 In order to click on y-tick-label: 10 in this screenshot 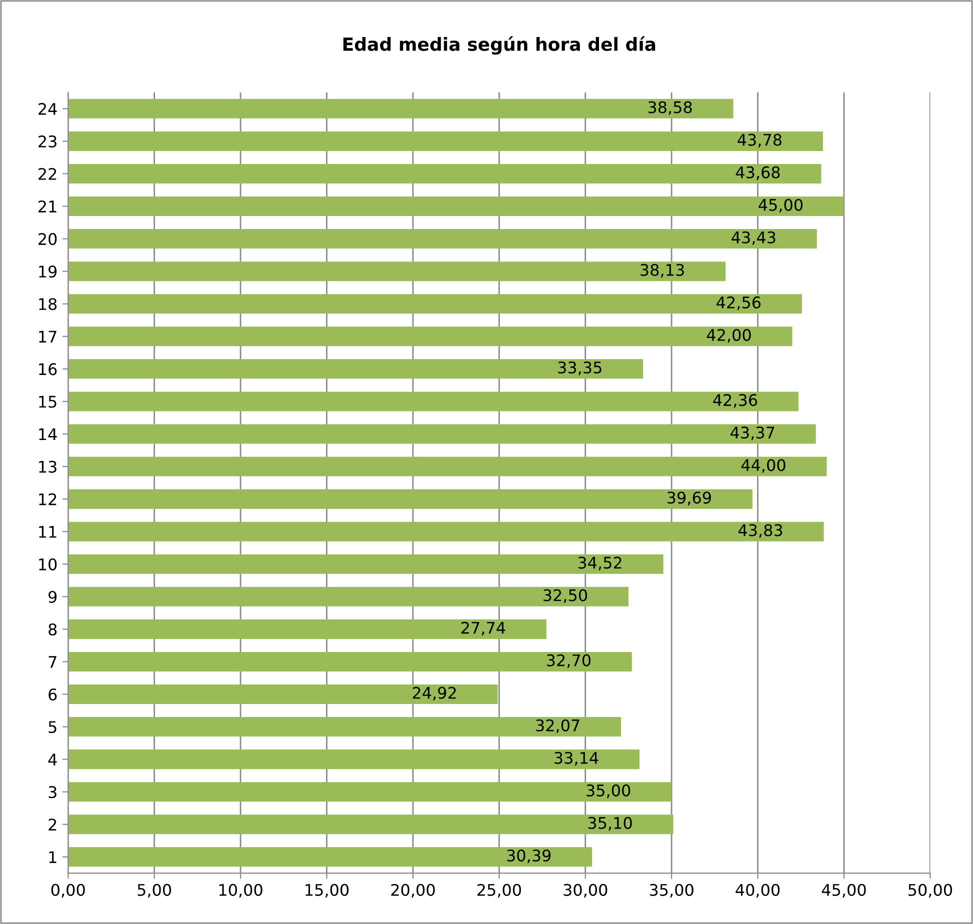, I will do `click(48, 564)`.